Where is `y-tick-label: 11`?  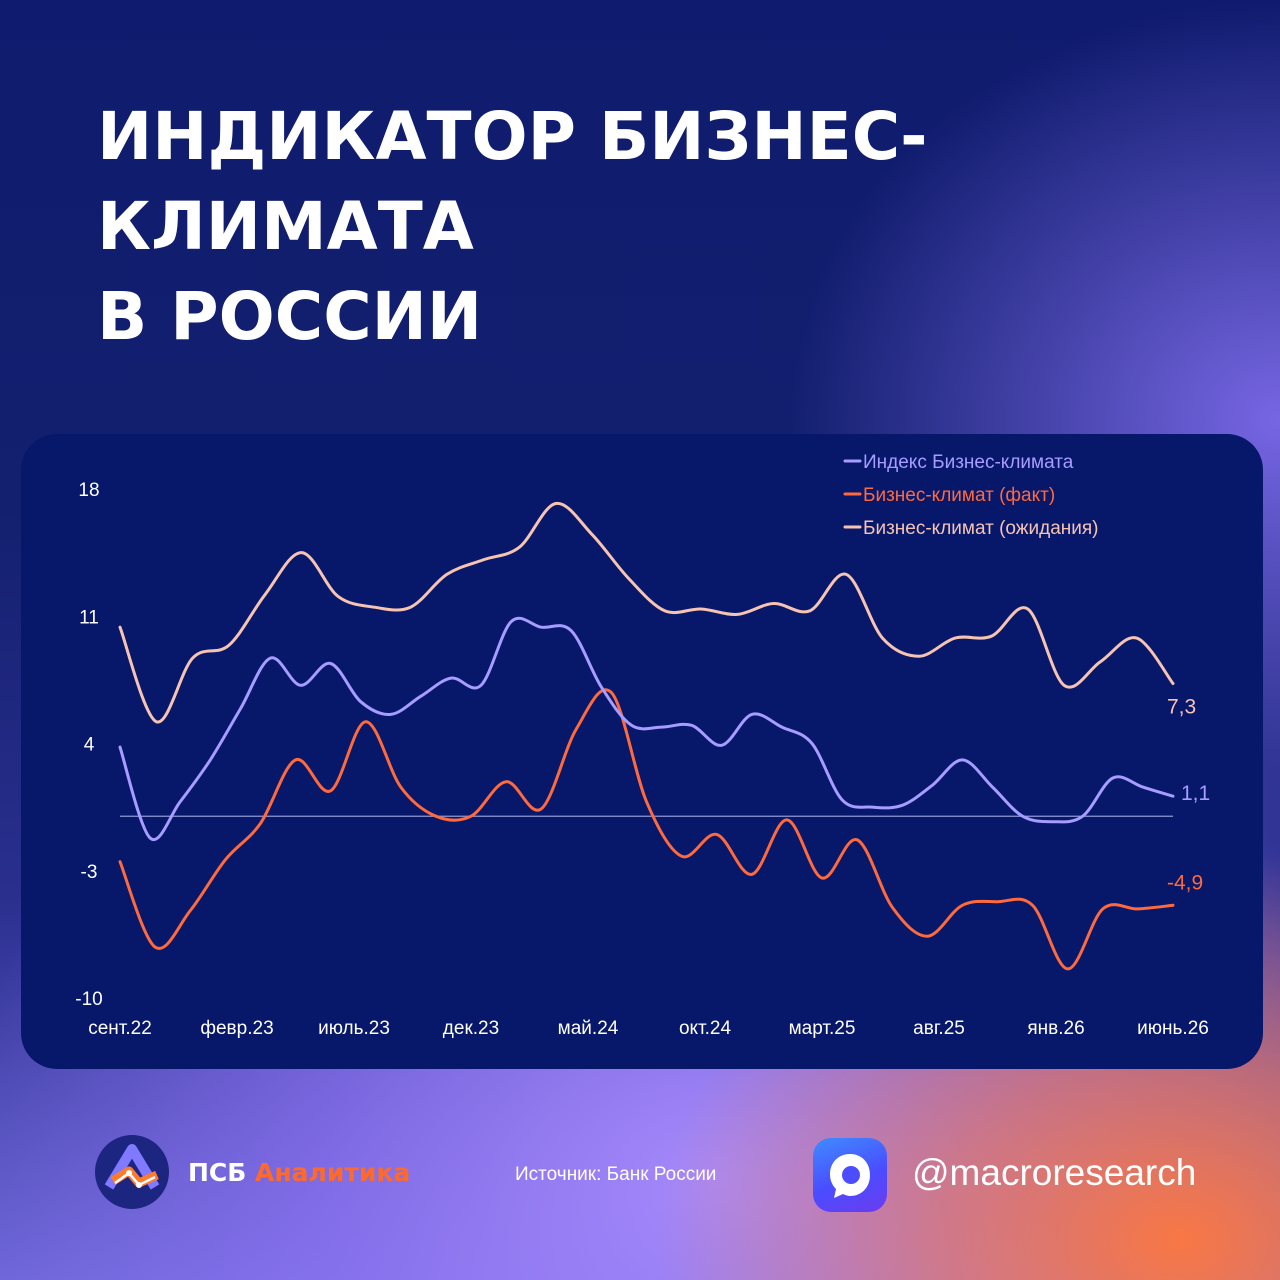 y-tick-label: 11 is located at coordinates (89, 617).